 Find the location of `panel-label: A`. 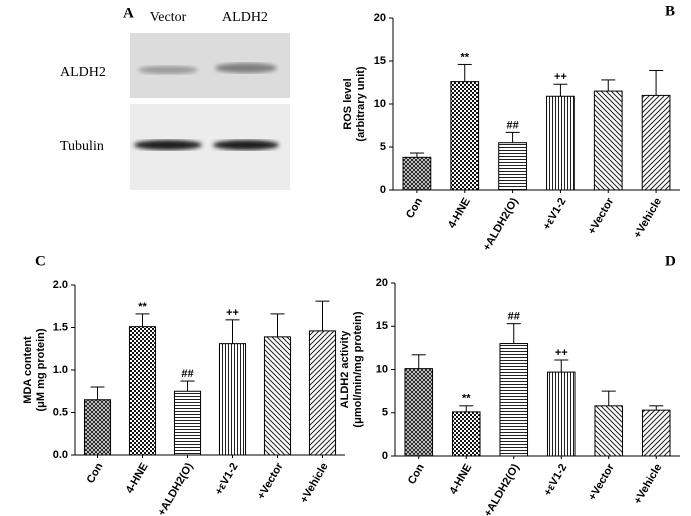

panel-label: A is located at coordinates (128, 13).